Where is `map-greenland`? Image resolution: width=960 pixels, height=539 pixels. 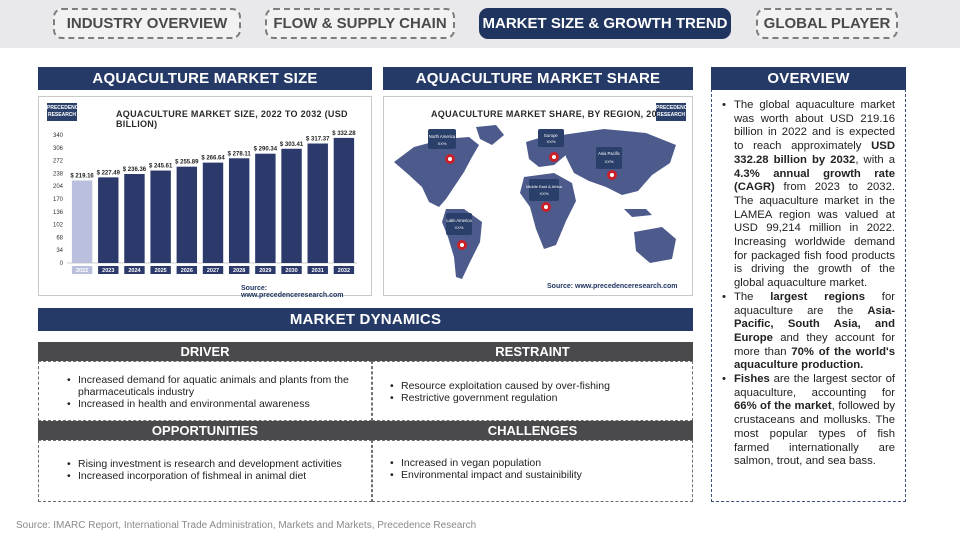 map-greenland is located at coordinates (490, 135).